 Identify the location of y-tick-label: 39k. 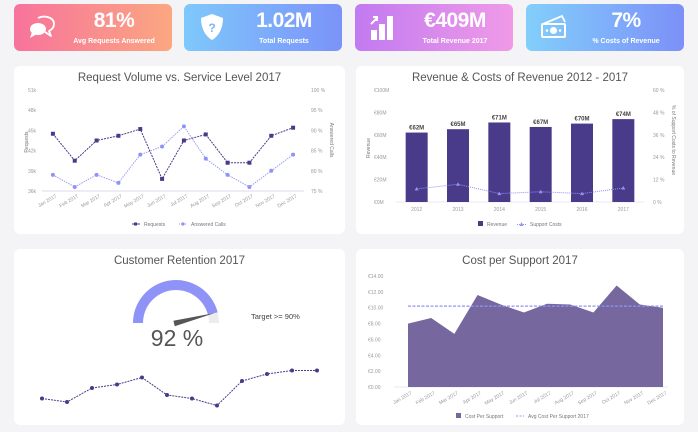
(32, 172).